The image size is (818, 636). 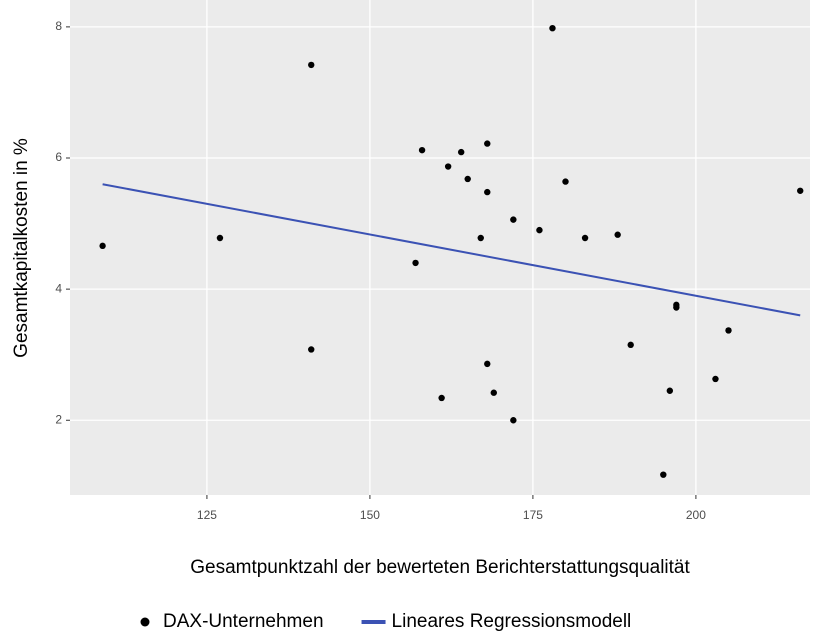 I want to click on legend-key, so click(x=145, y=622).